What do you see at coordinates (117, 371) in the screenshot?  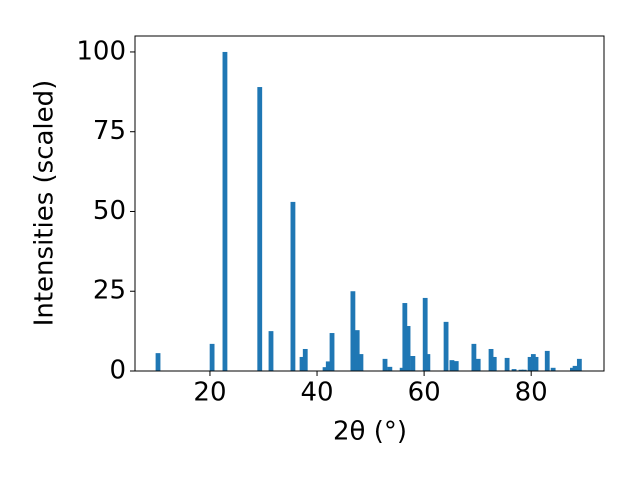 I see `y-tick-label: 0` at bounding box center [117, 371].